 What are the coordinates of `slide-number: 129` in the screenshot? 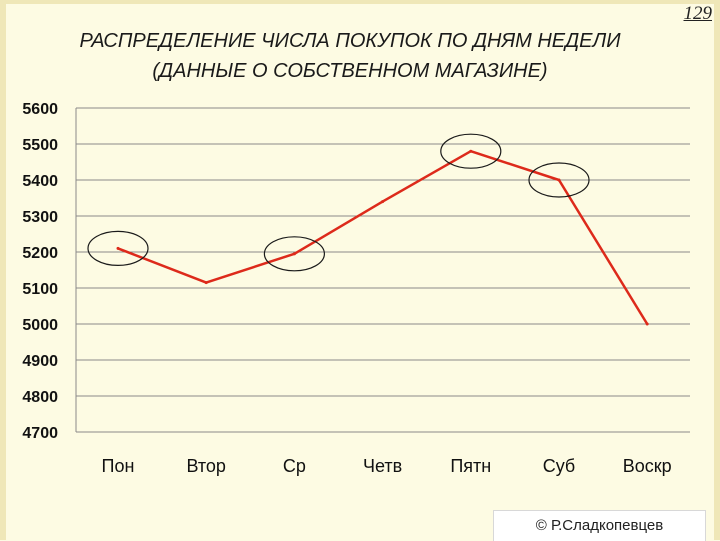 It's located at (698, 13).